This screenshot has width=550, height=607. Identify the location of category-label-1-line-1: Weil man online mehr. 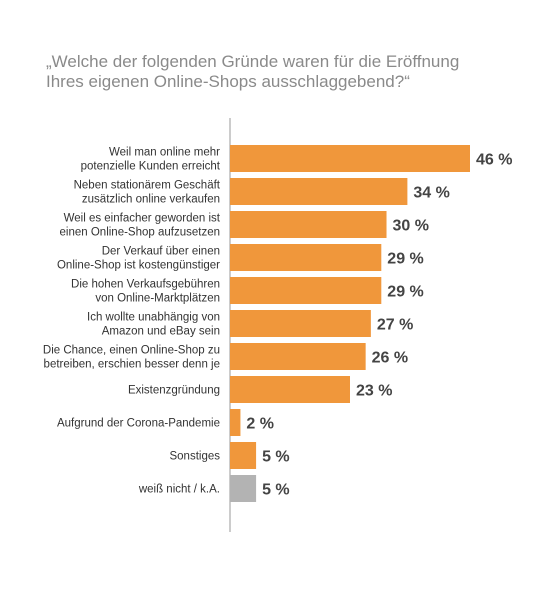
(164, 153).